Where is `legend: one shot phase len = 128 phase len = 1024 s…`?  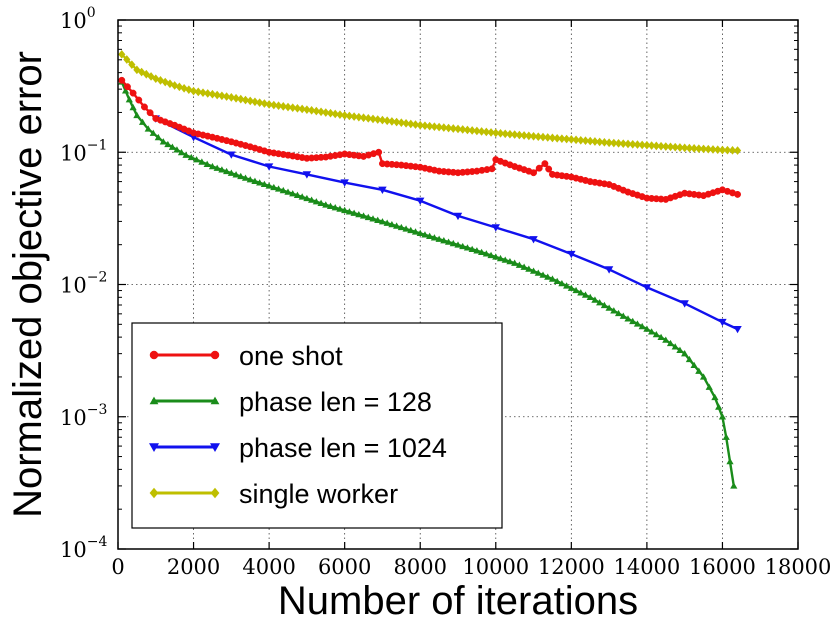
legend: one shot phase len = 128 phase len = 1024 s… is located at coordinates (317, 425).